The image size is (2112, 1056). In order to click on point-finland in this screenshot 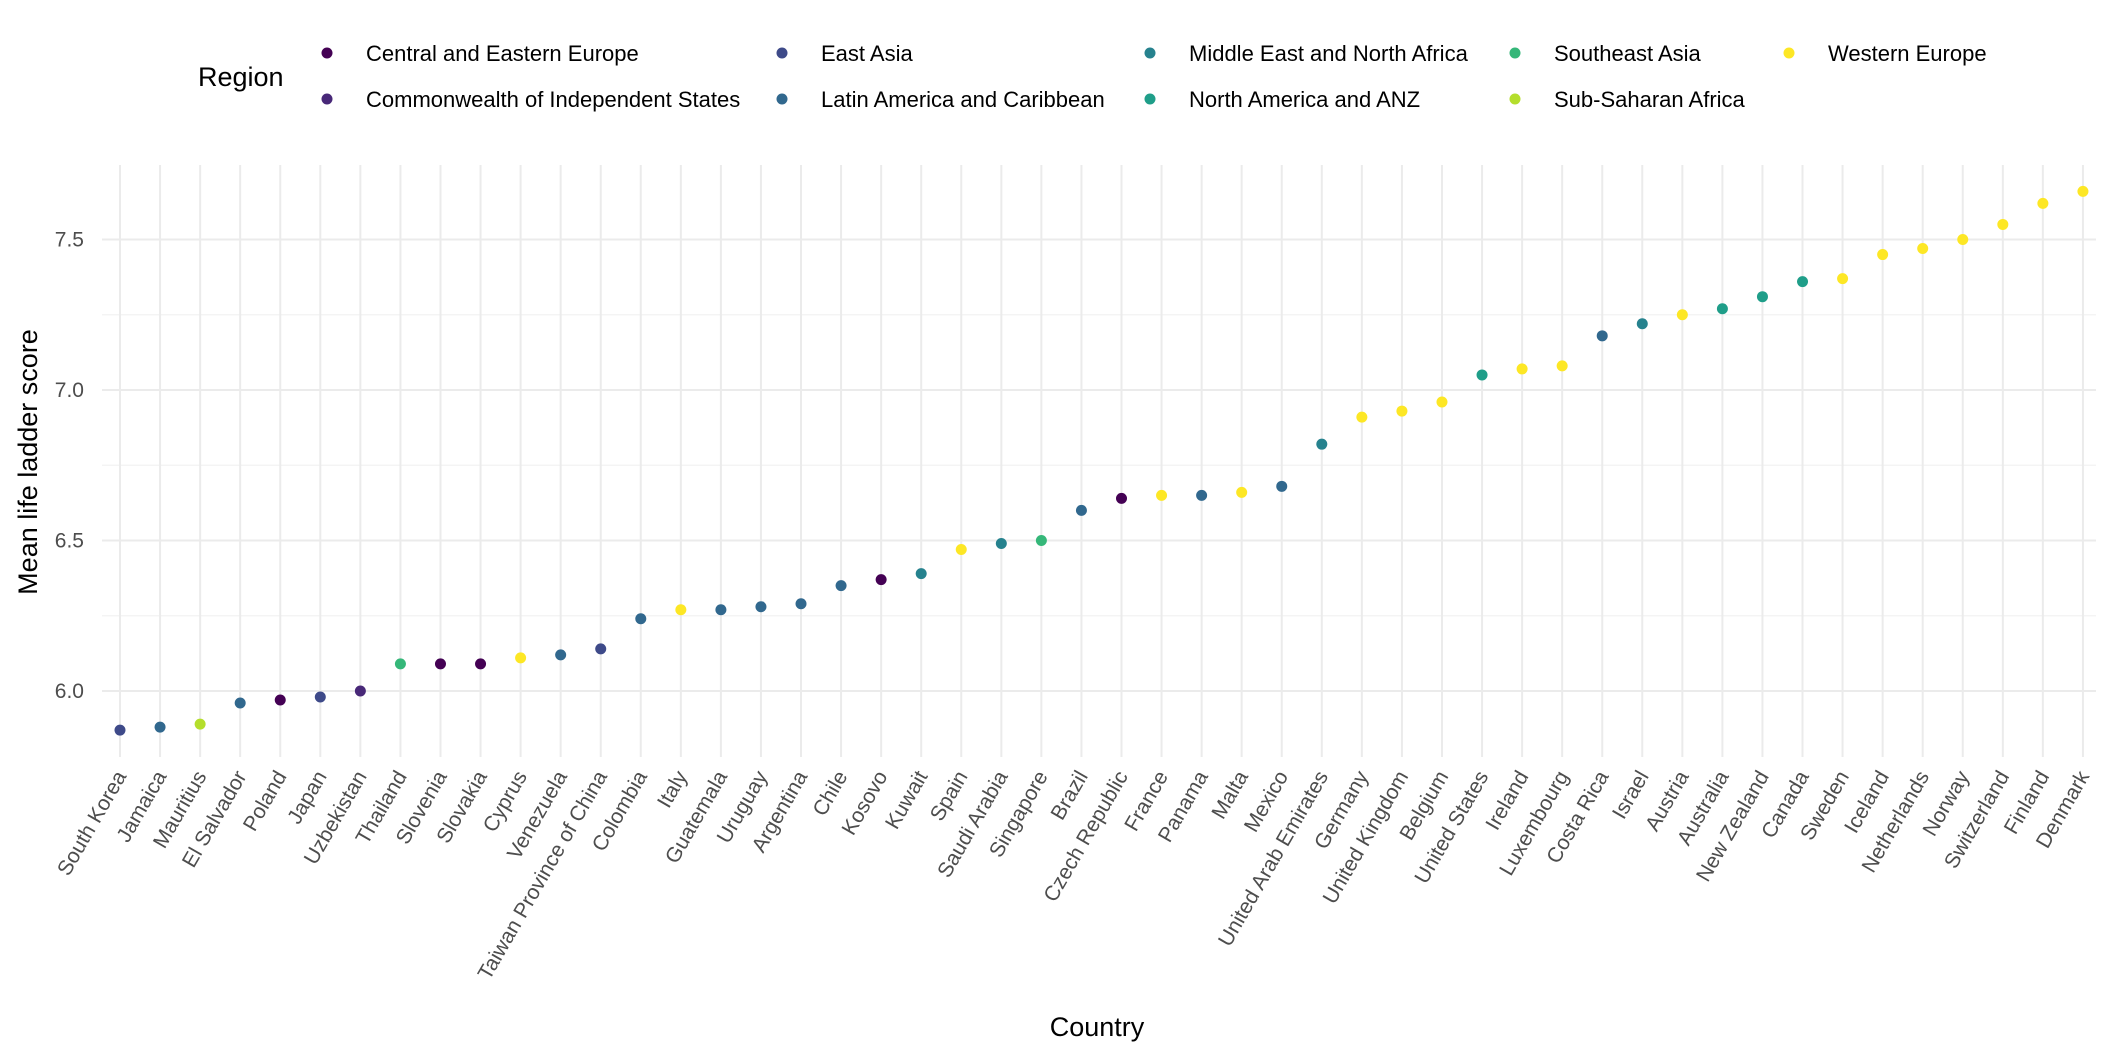, I will do `click(2043, 203)`.